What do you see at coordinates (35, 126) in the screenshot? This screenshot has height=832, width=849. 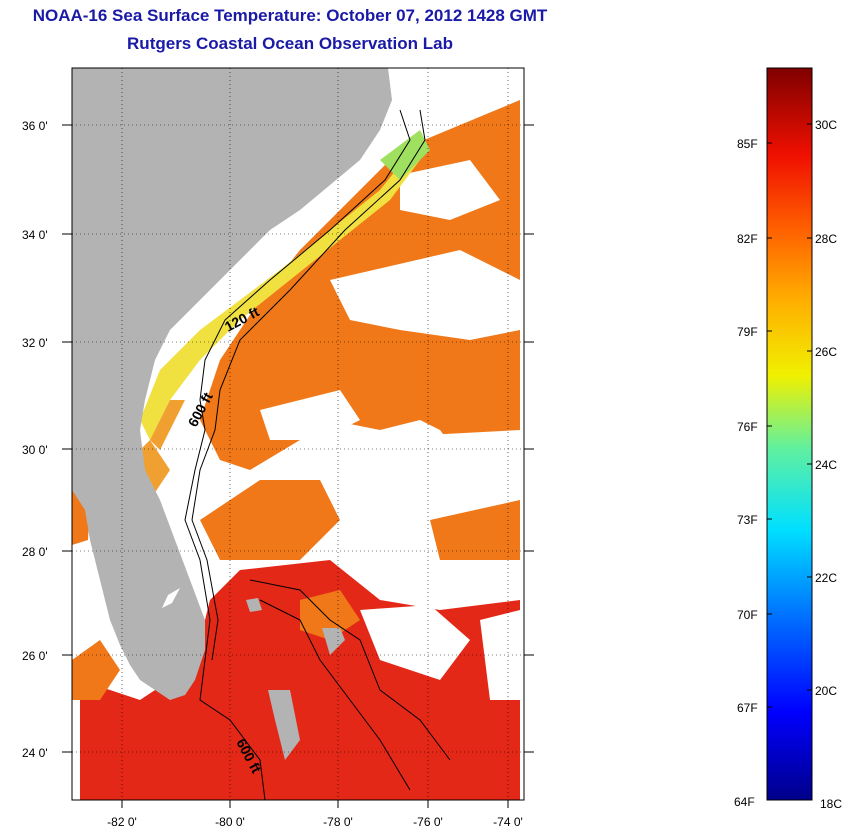 I see `lat-tick-label: 36 0'` at bounding box center [35, 126].